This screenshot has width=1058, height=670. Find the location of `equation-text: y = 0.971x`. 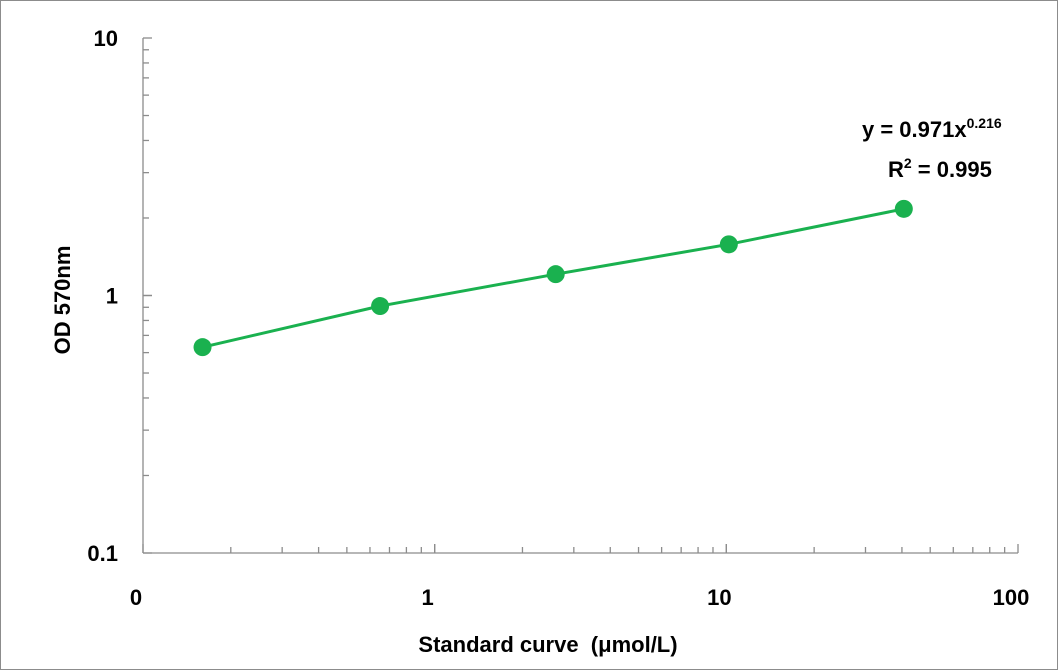

equation-text: y = 0.971x is located at coordinates (914, 129).